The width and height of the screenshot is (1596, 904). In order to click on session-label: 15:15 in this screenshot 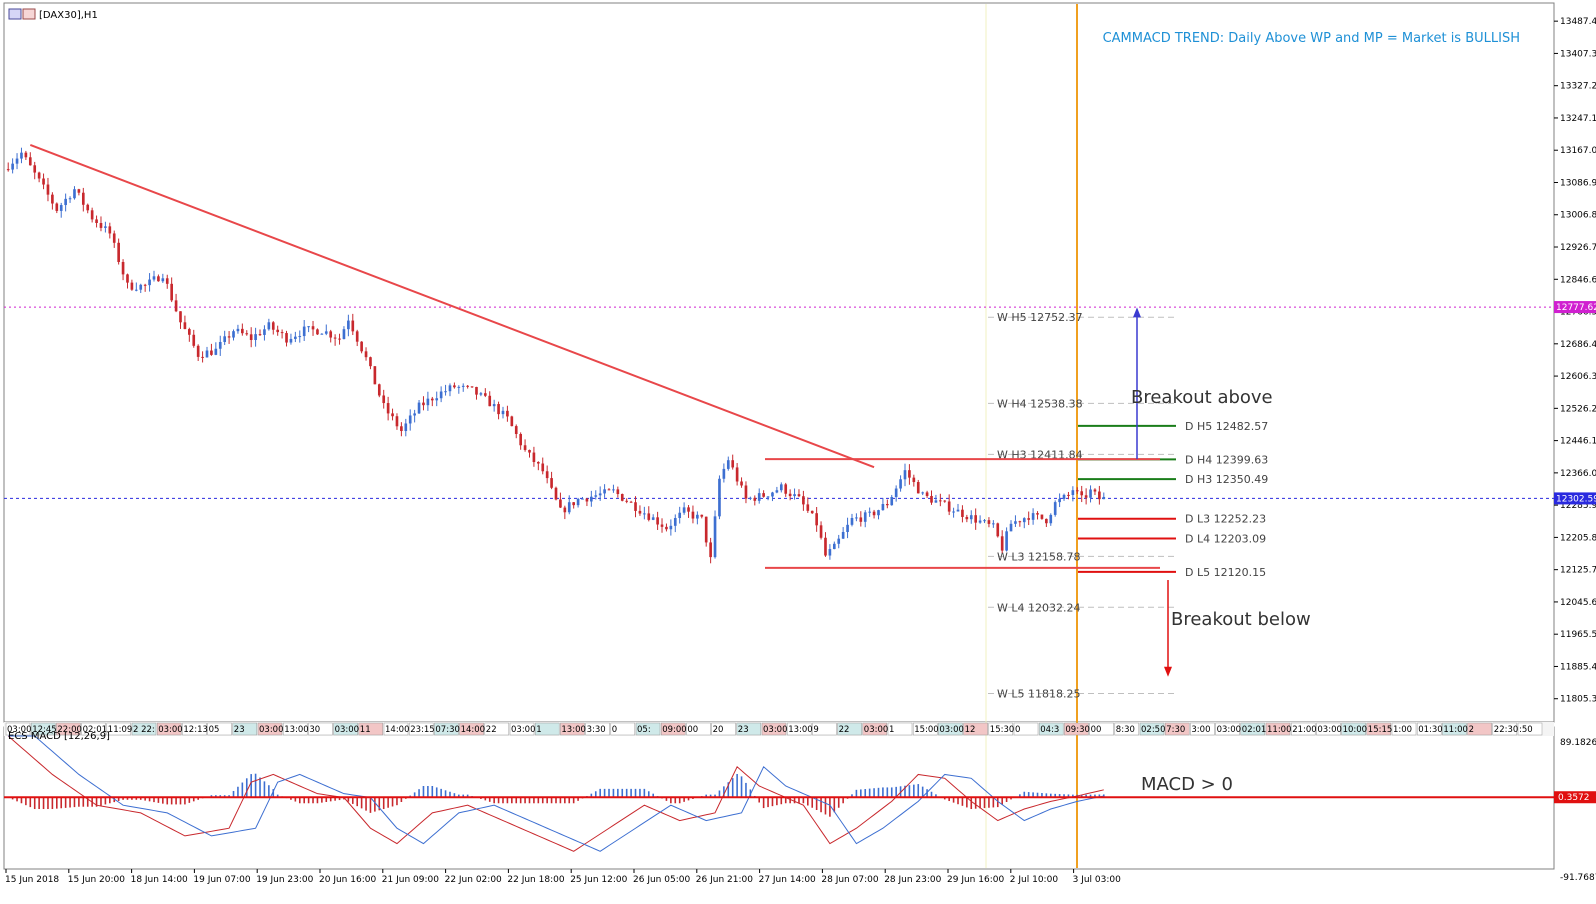, I will do `click(1380, 730)`.